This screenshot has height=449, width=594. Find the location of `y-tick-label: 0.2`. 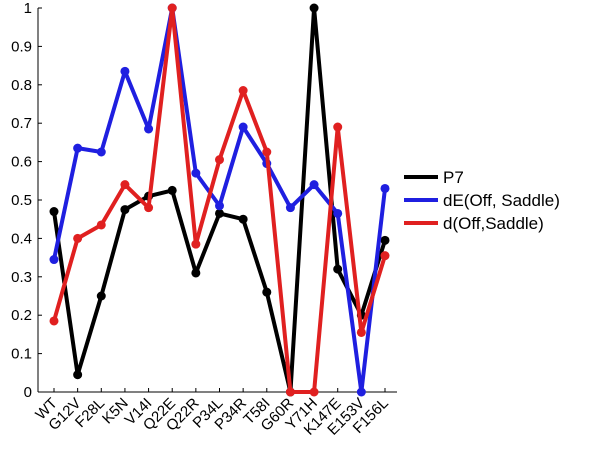

y-tick-label: 0.2 is located at coordinates (21, 315).